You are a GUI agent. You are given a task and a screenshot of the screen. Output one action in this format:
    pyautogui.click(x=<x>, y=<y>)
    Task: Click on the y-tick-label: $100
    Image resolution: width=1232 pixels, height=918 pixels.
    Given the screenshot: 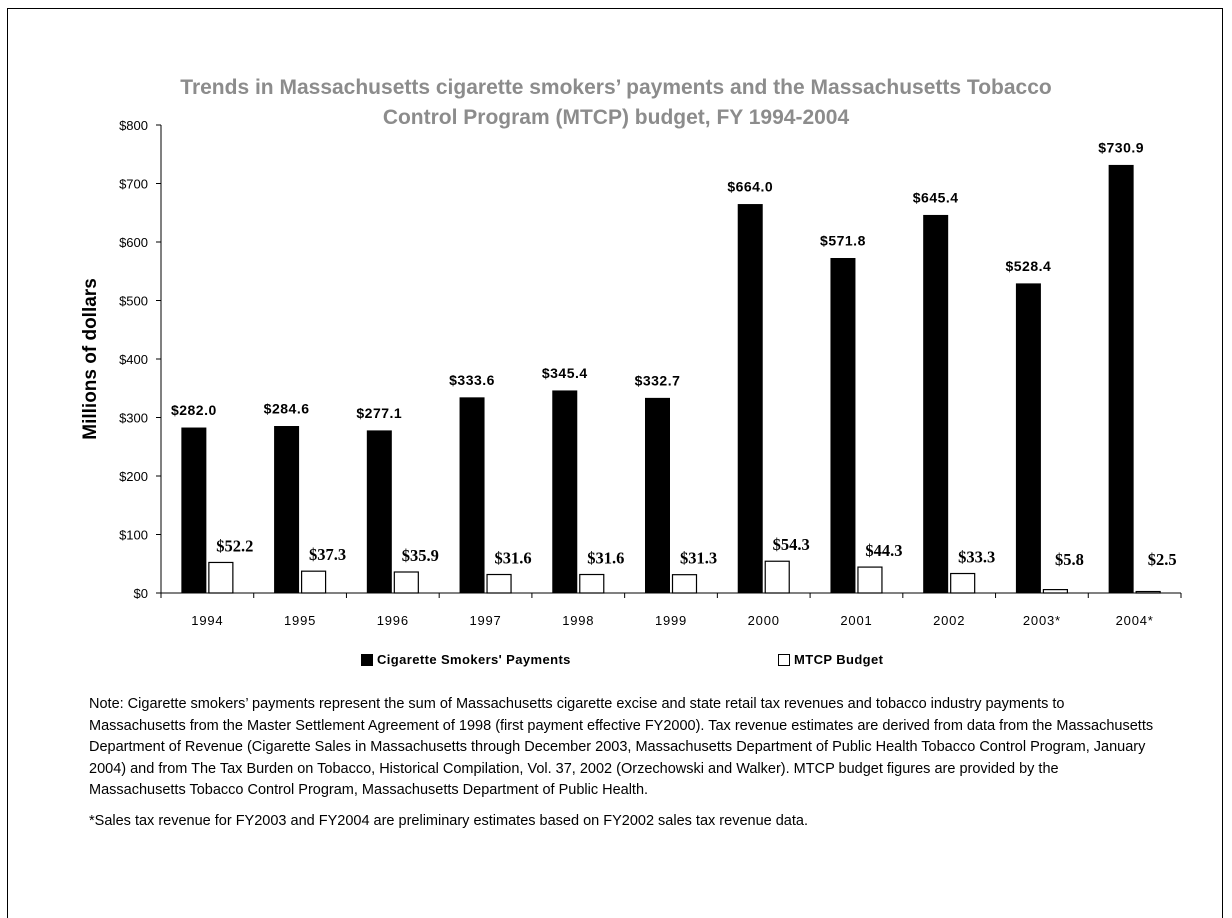 What is the action you would take?
    pyautogui.click(x=133, y=535)
    